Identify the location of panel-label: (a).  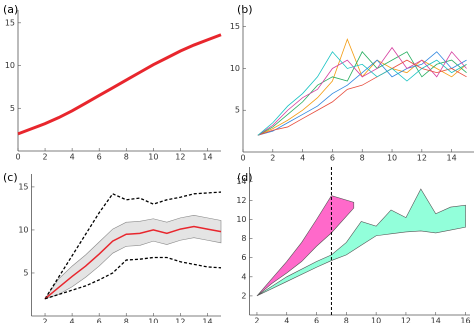
(10, 9).